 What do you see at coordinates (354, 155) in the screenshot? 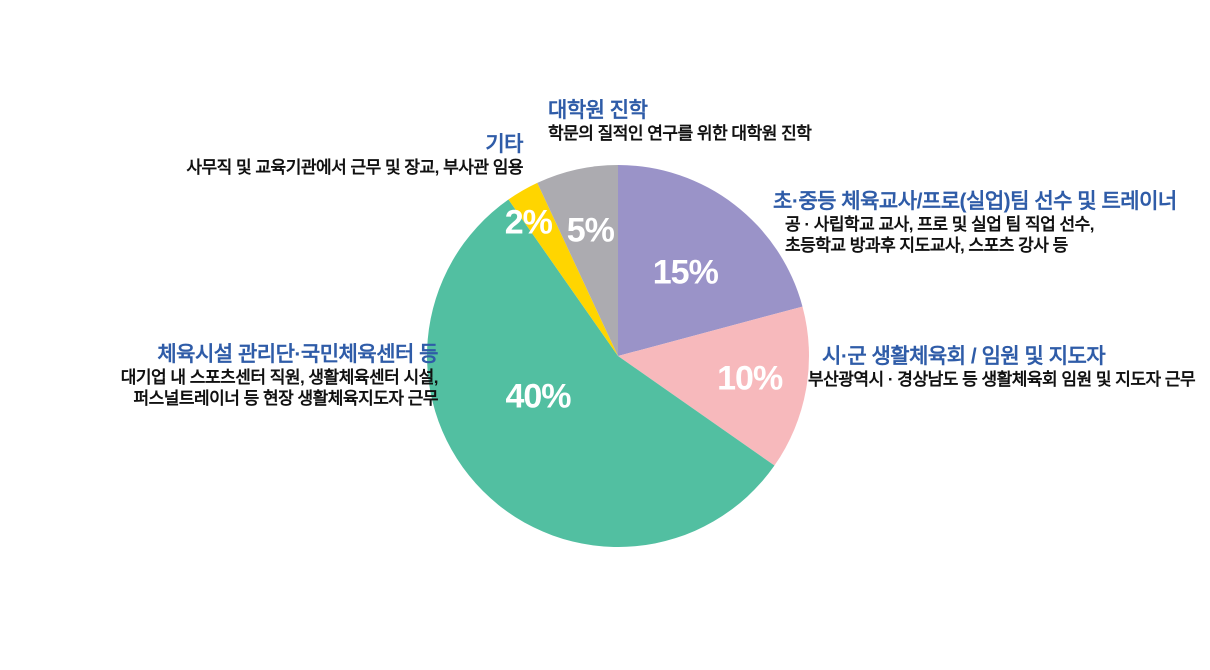
I see `callout-etc: 기타 사무직 및 교육기관에서 근무 및 장교, 부사관 임용` at bounding box center [354, 155].